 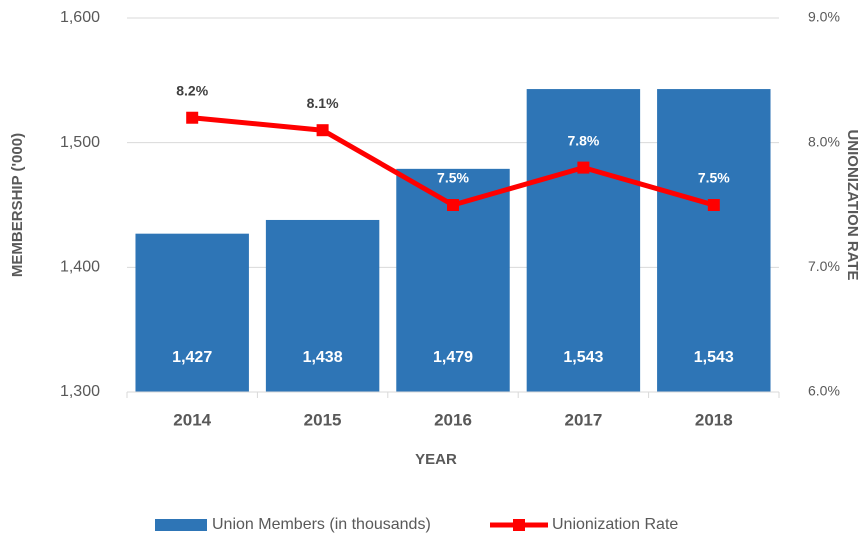 What do you see at coordinates (852, 204) in the screenshot?
I see `y2-axis-title: UNIONIZATION RATE` at bounding box center [852, 204].